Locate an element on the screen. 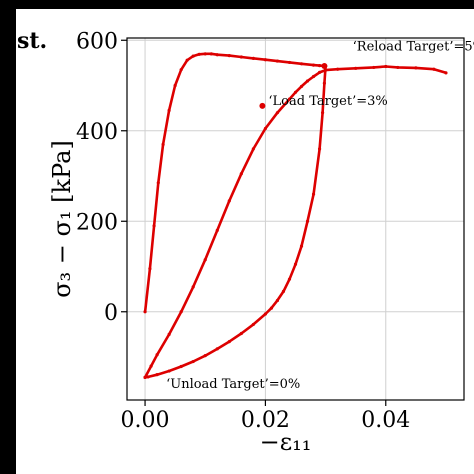  y-axis-label: σ₃ − σ₁ [kPa] is located at coordinates (62, 219).